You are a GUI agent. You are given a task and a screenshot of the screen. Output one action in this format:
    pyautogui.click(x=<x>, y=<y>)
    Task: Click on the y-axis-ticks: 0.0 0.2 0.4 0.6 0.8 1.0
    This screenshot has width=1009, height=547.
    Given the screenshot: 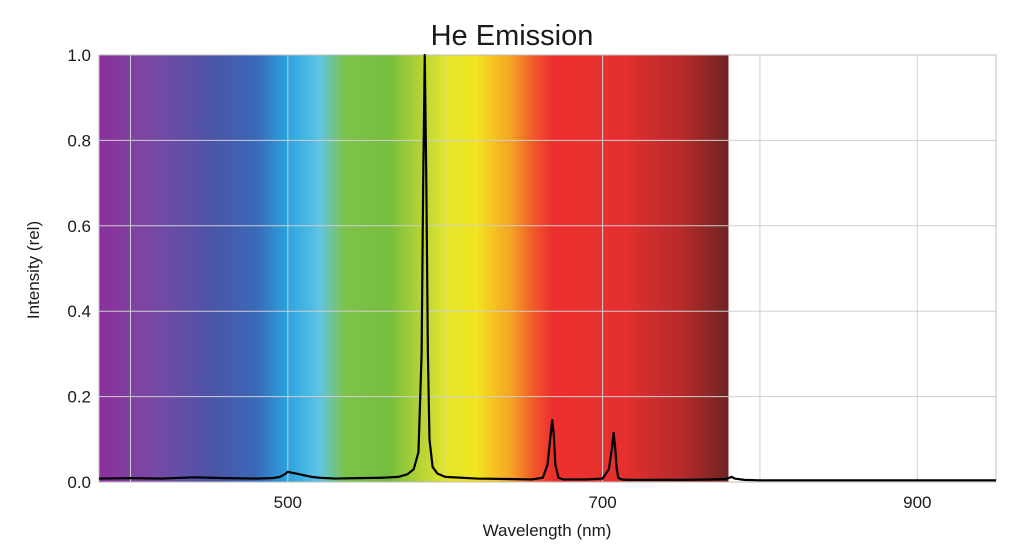 What is the action you would take?
    pyautogui.click(x=79, y=269)
    